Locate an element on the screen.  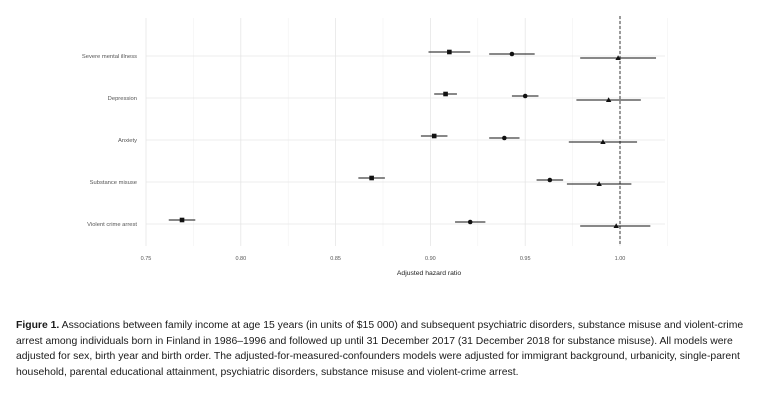
x-tick-label: 1.00 is located at coordinates (620, 259).